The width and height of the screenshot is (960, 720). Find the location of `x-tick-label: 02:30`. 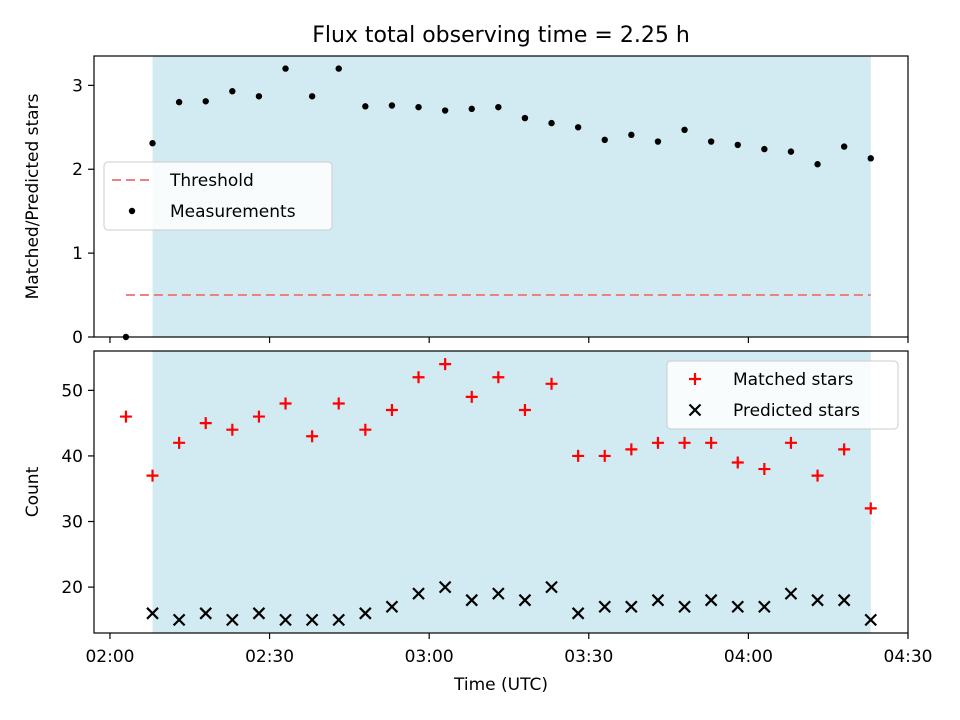

x-tick-label: 02:30 is located at coordinates (269, 657).